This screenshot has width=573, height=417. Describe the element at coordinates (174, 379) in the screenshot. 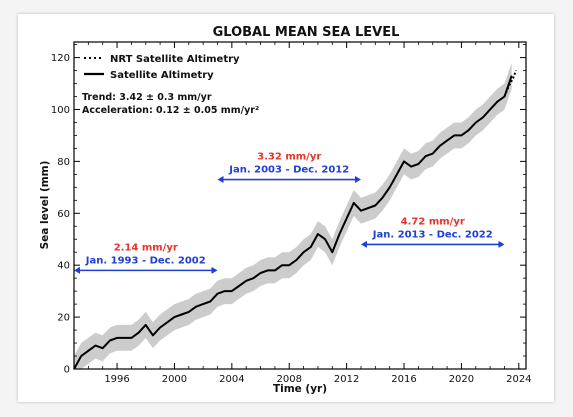

I see `x-tick-label: 2000` at that location.